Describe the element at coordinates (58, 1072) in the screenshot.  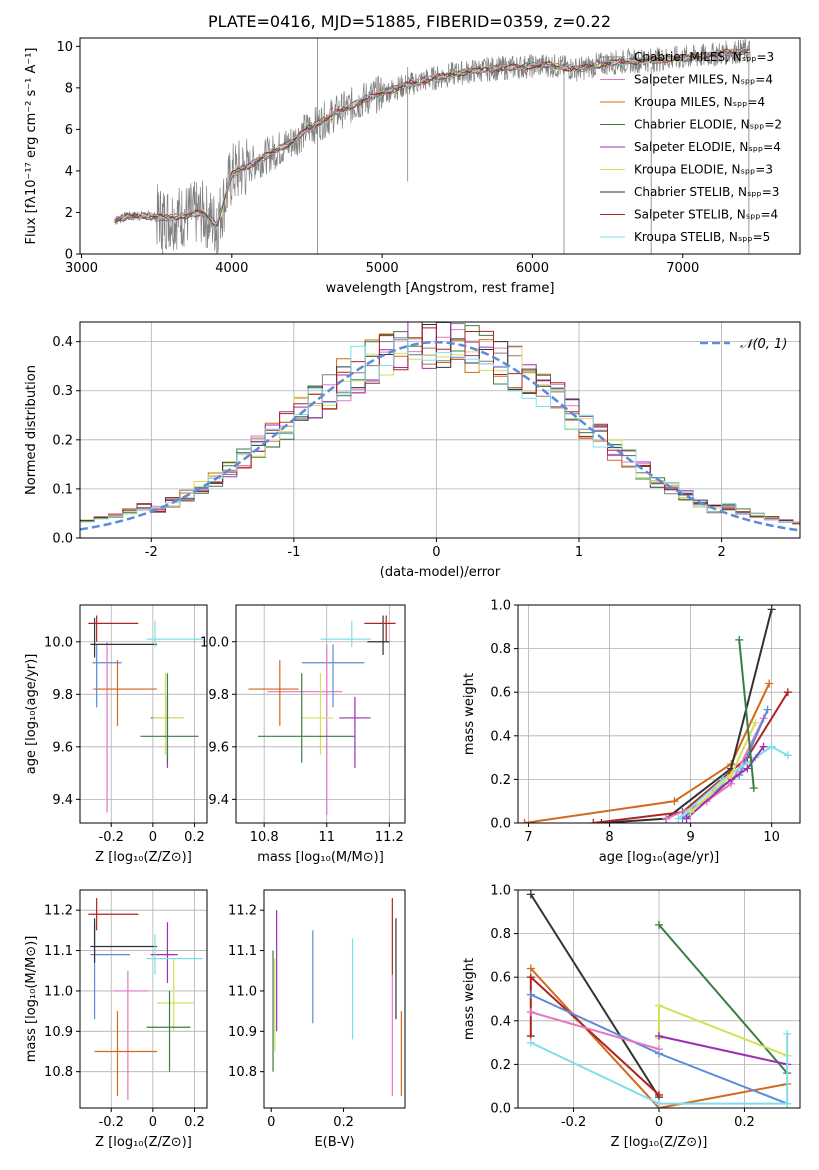
I see `y-tick-label: 10.8` at that location.